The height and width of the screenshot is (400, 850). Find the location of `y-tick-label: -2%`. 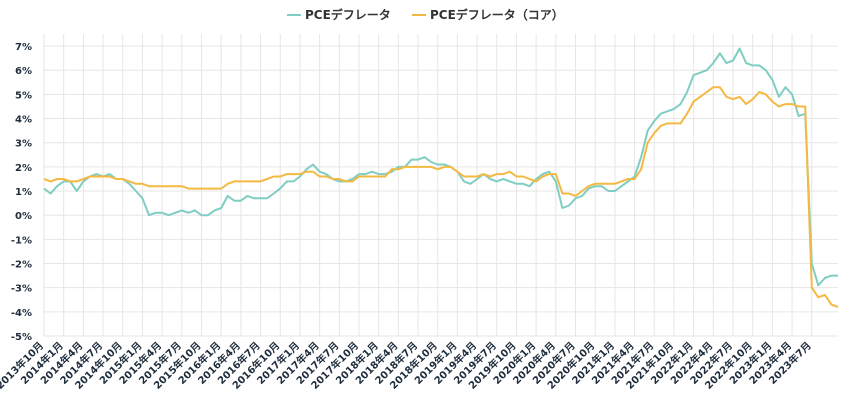

y-tick-label: -2% is located at coordinates (21, 265).